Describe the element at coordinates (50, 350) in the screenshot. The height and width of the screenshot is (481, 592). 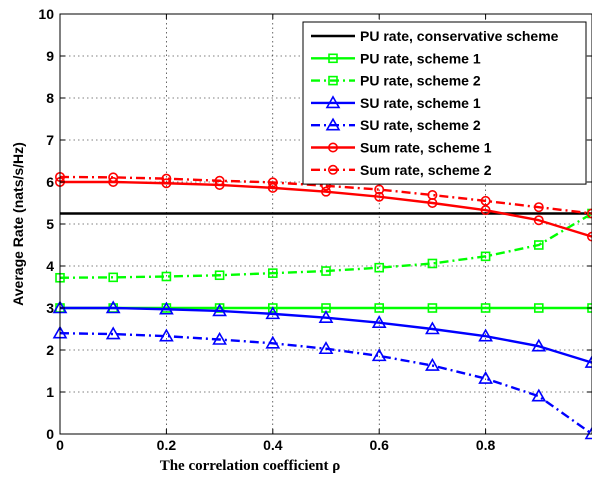
I see `y-tick-label: 2` at that location.